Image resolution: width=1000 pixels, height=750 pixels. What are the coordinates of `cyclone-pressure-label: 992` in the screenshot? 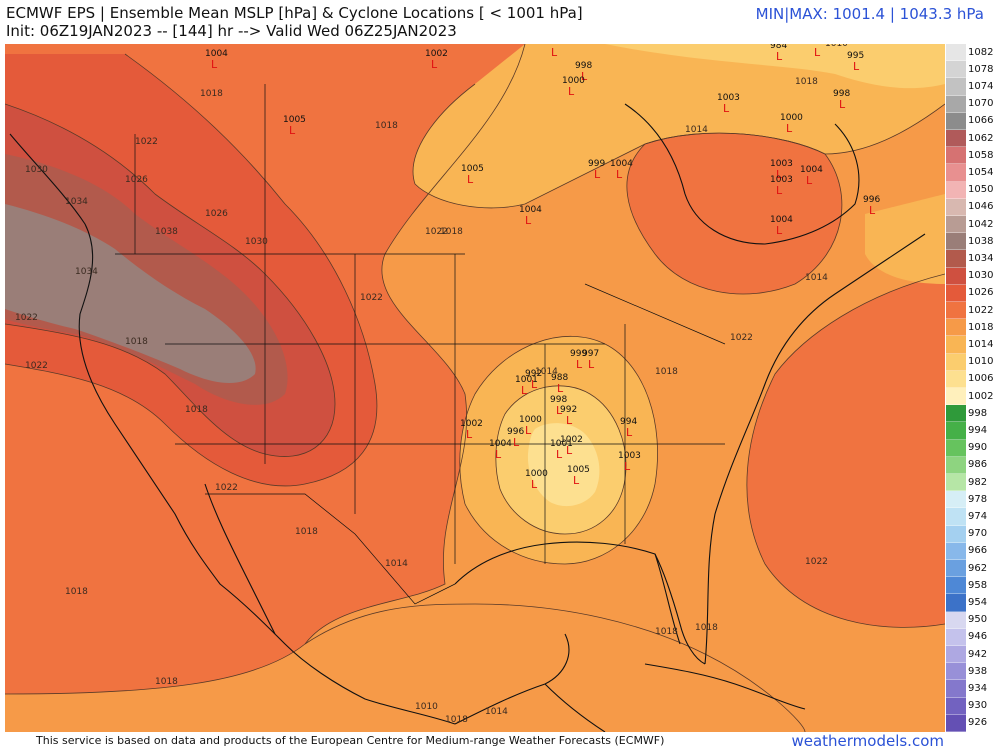 It's located at (568, 410).